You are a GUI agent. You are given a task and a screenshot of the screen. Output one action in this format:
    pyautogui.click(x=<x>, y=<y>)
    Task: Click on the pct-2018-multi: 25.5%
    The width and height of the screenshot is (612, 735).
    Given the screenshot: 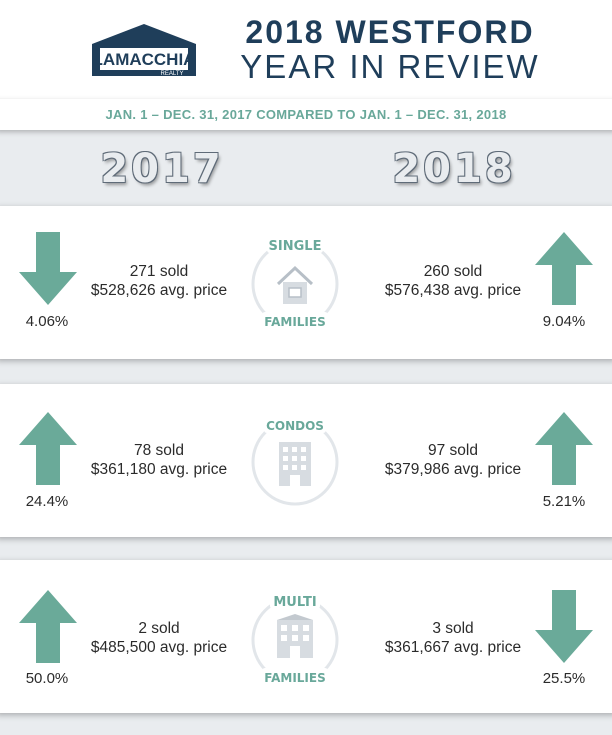 What is the action you would take?
    pyautogui.click(x=564, y=678)
    